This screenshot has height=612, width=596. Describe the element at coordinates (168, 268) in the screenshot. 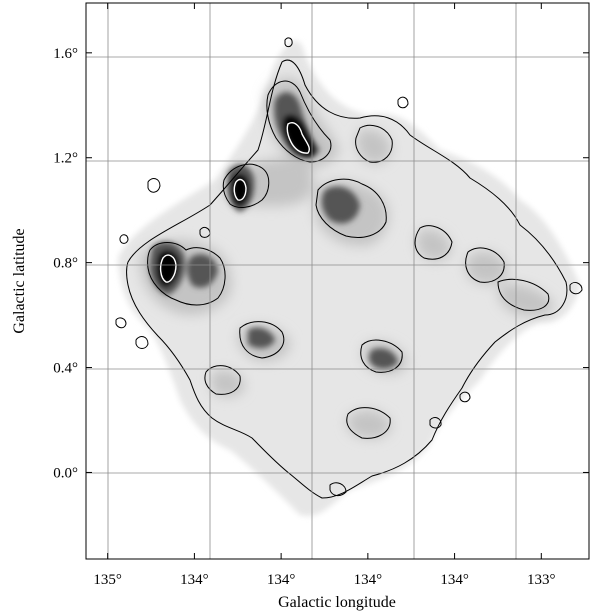

I see `white-contour-west` at that location.